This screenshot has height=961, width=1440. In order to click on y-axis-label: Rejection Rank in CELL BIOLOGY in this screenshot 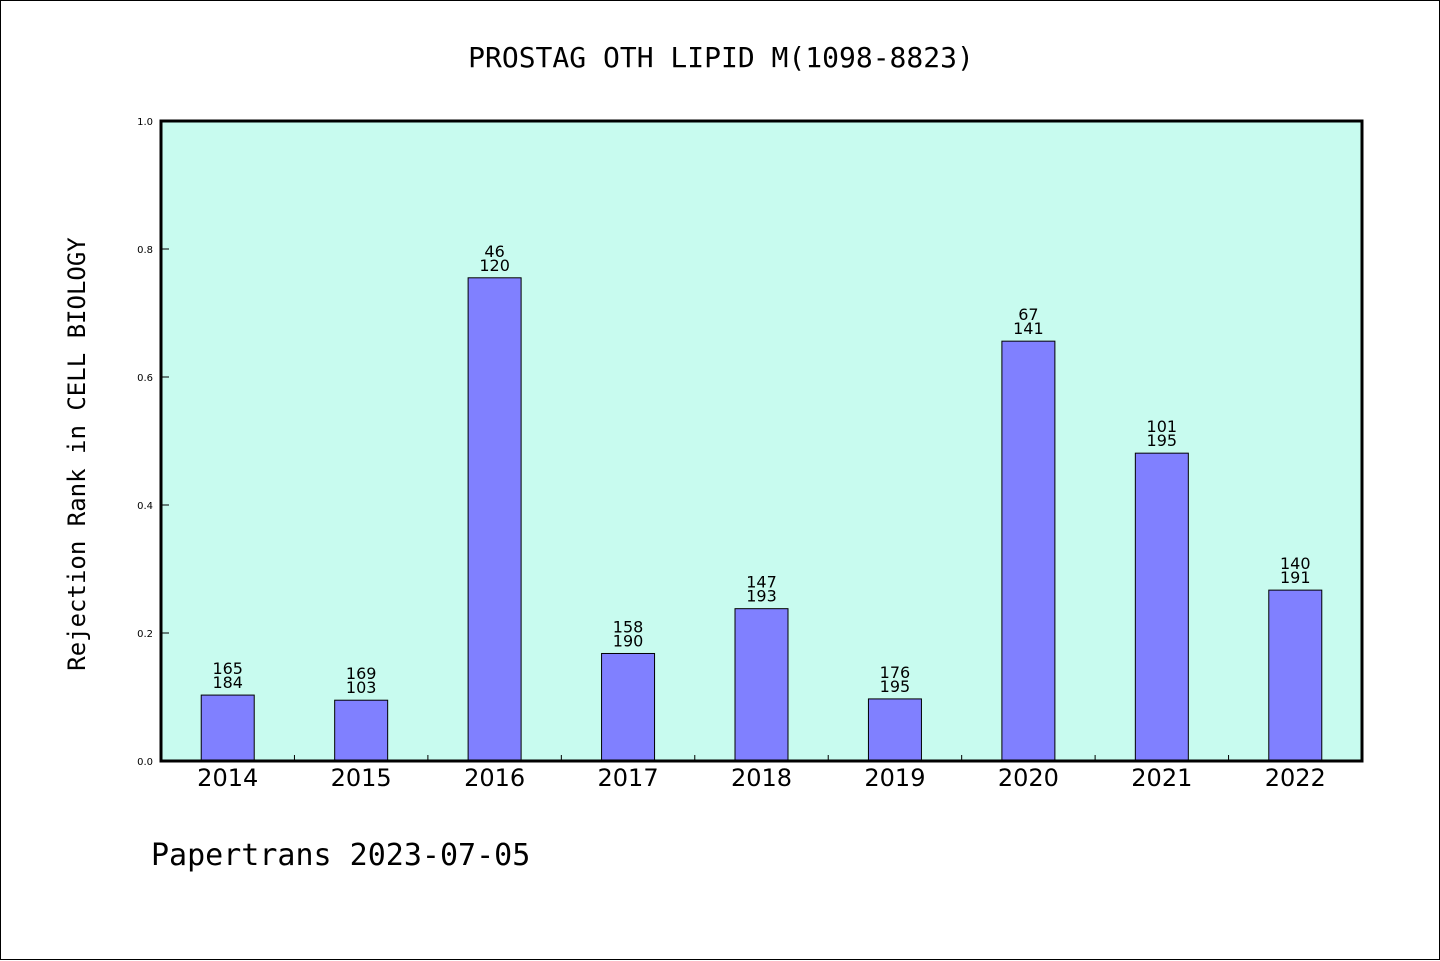, I will do `click(77, 454)`.